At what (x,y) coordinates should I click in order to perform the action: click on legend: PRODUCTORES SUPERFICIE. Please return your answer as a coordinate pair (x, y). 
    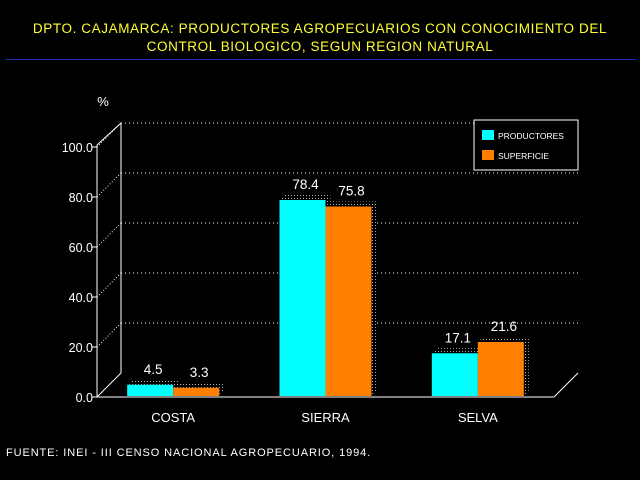
    Looking at the image, I should click on (526, 145).